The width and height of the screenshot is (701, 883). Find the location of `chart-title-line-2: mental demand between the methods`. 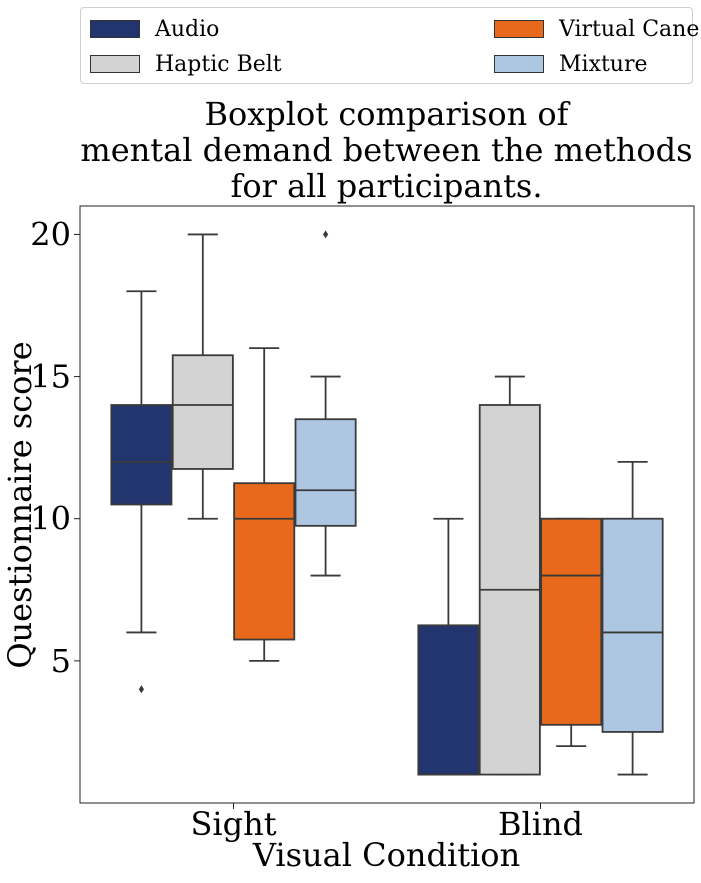

chart-title-line-2: mental demand between the methods is located at coordinates (386, 150).